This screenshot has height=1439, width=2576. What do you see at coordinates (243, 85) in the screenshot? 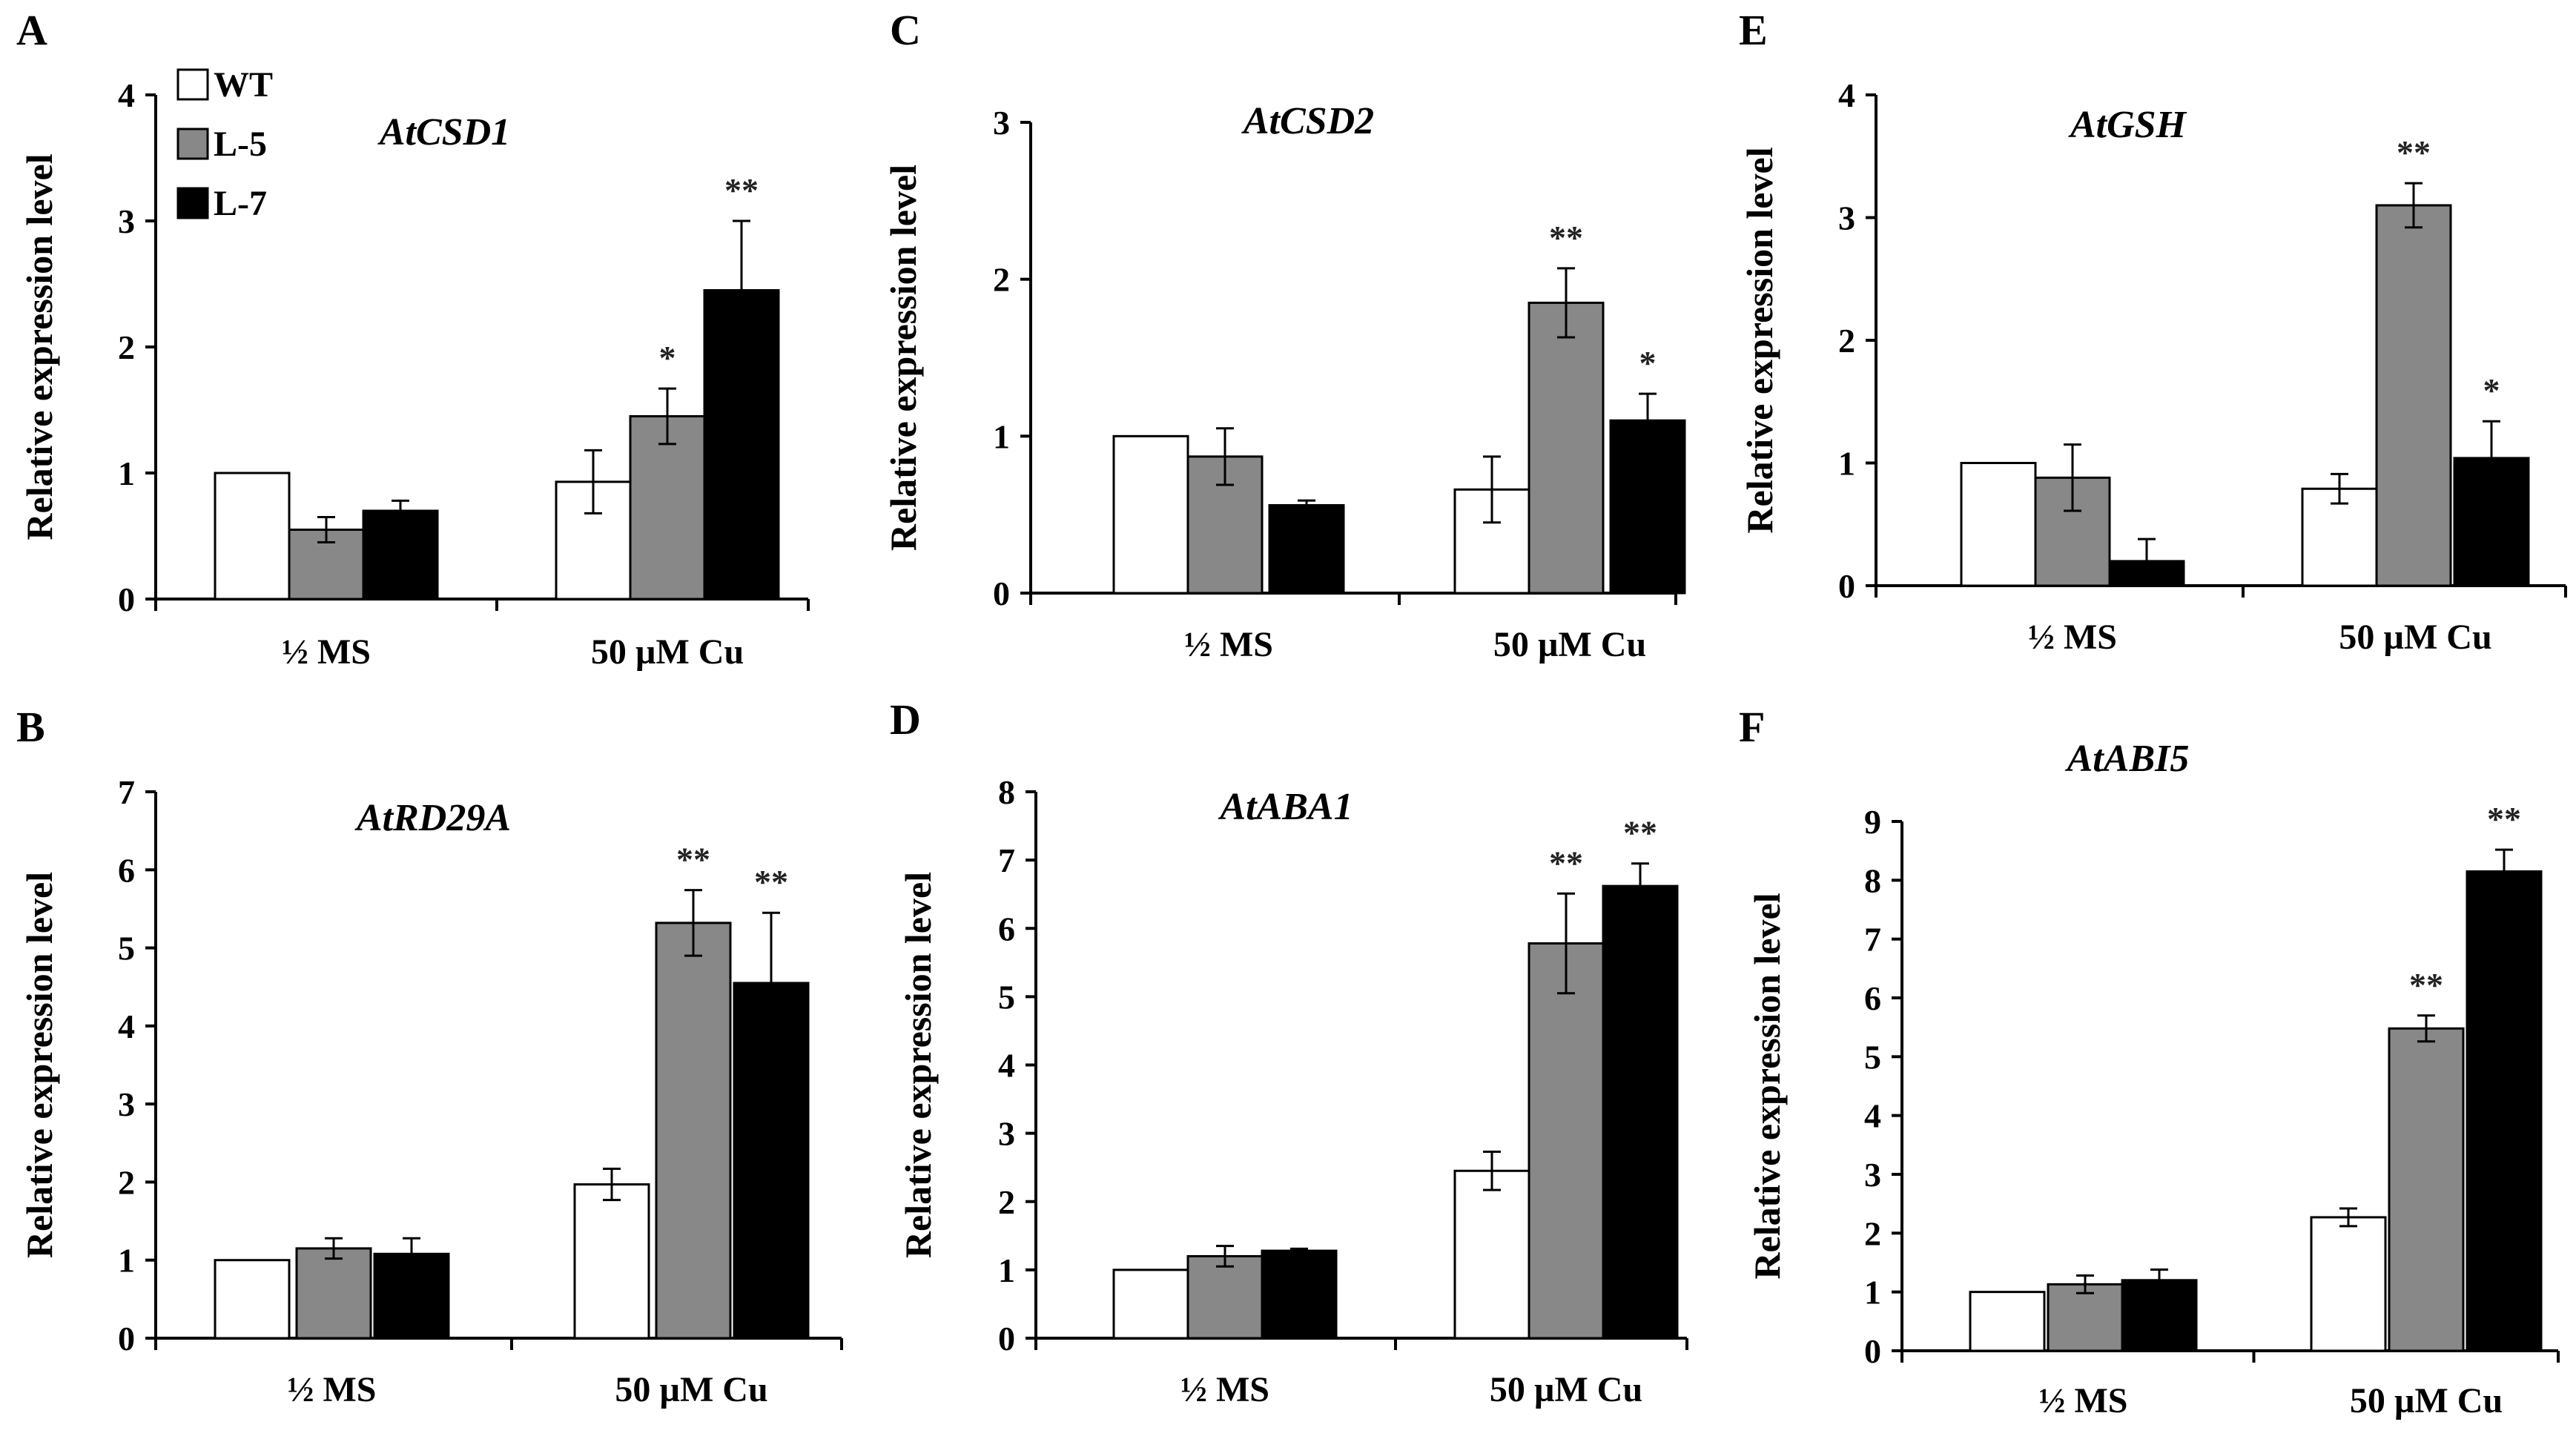
I see `legend-label: WT` at bounding box center [243, 85].